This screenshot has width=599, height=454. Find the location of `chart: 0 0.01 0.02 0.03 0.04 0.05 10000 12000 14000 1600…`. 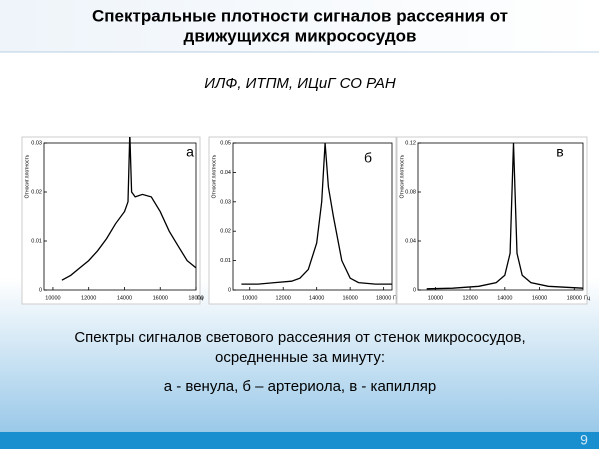

chart: 0 0.01 0.02 0.03 0.04 0.05 10000 12000 14000 1600… is located at coordinates (304, 220).